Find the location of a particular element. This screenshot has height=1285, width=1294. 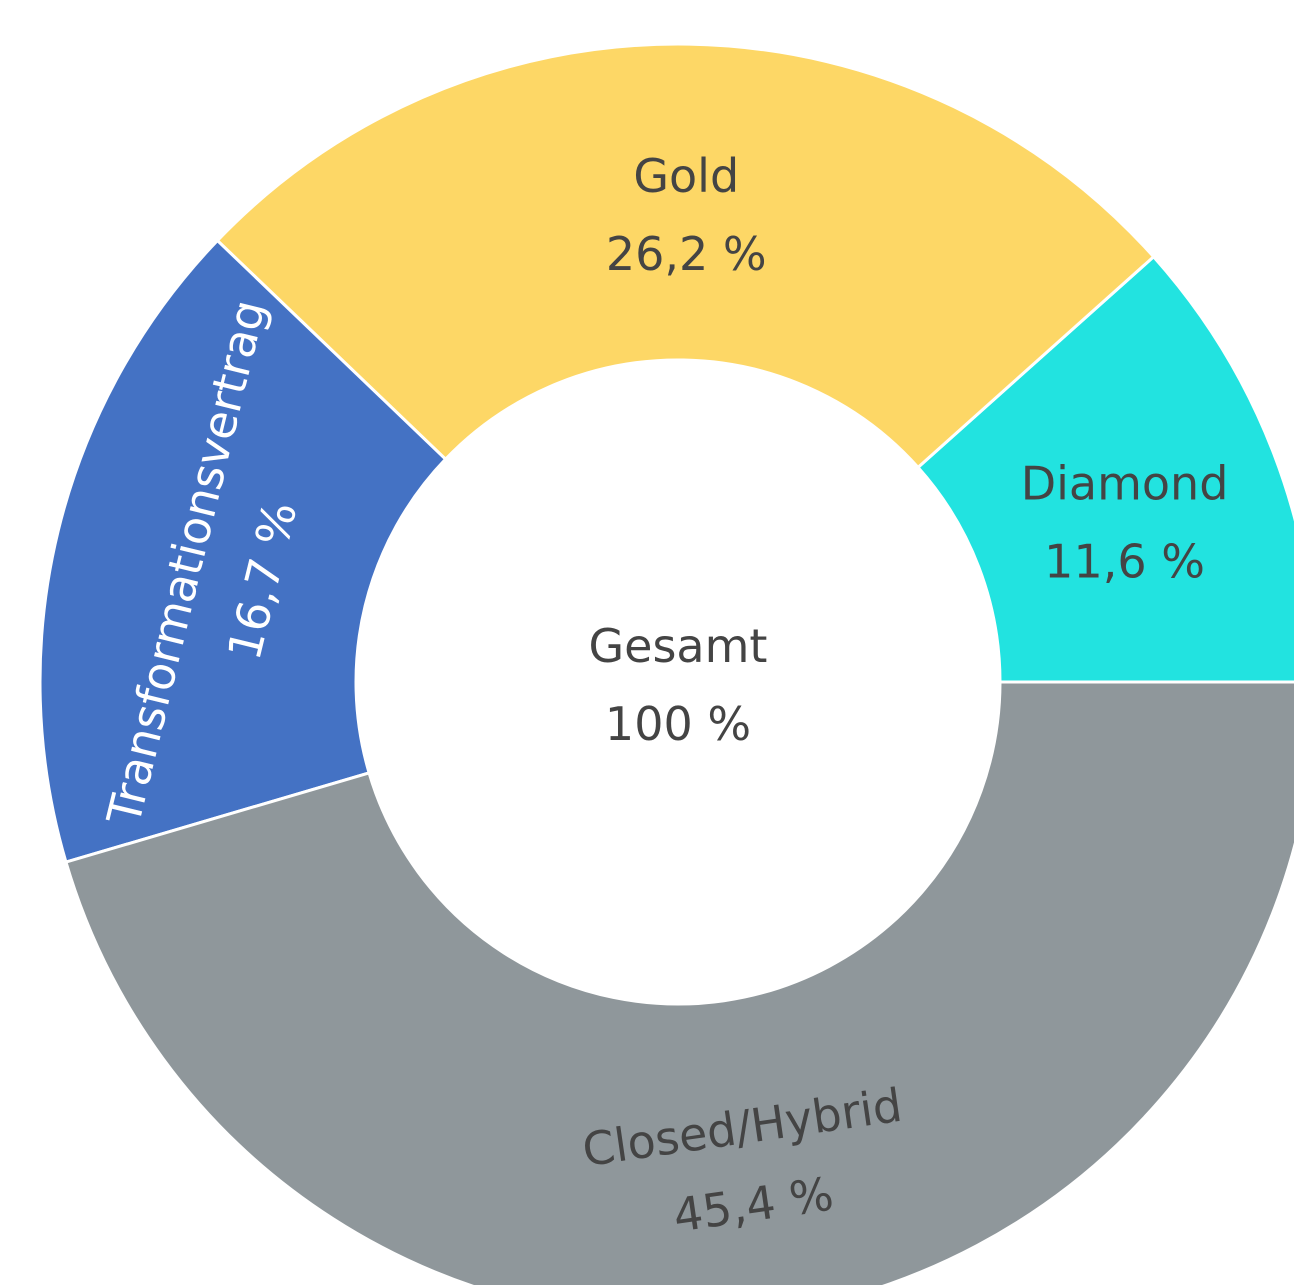

category-label: Diamond is located at coordinates (1125, 483).